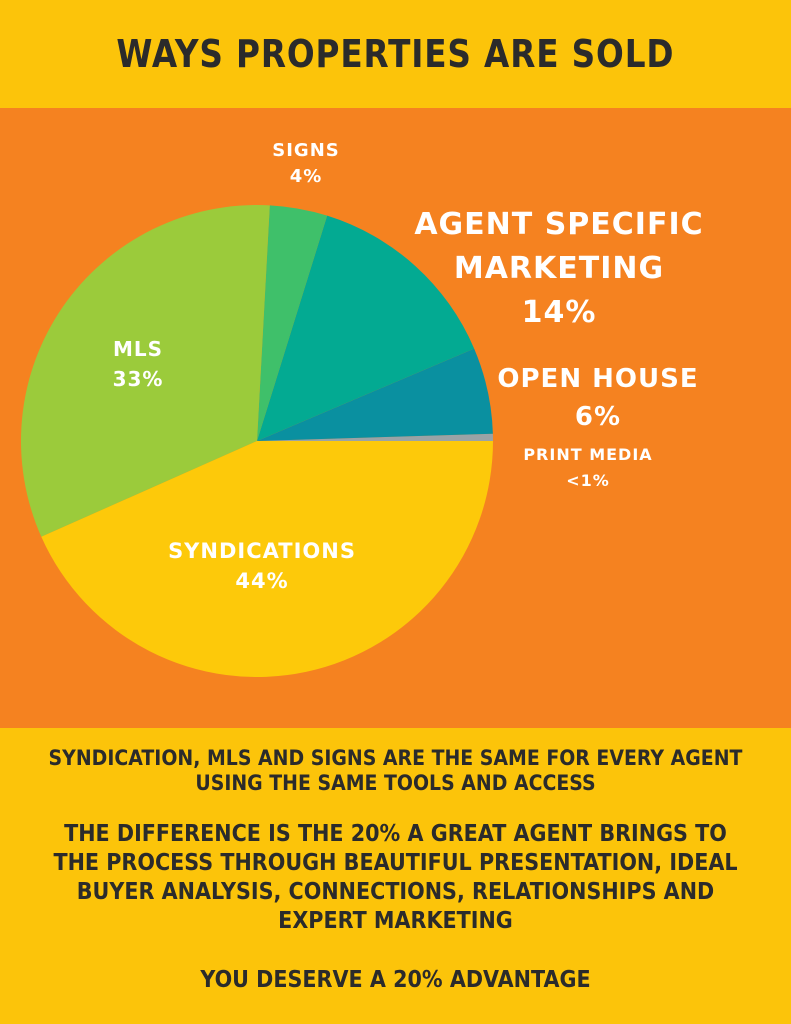  What do you see at coordinates (305, 164) in the screenshot?
I see `slice-label-signs: SIGNS 4%` at bounding box center [305, 164].